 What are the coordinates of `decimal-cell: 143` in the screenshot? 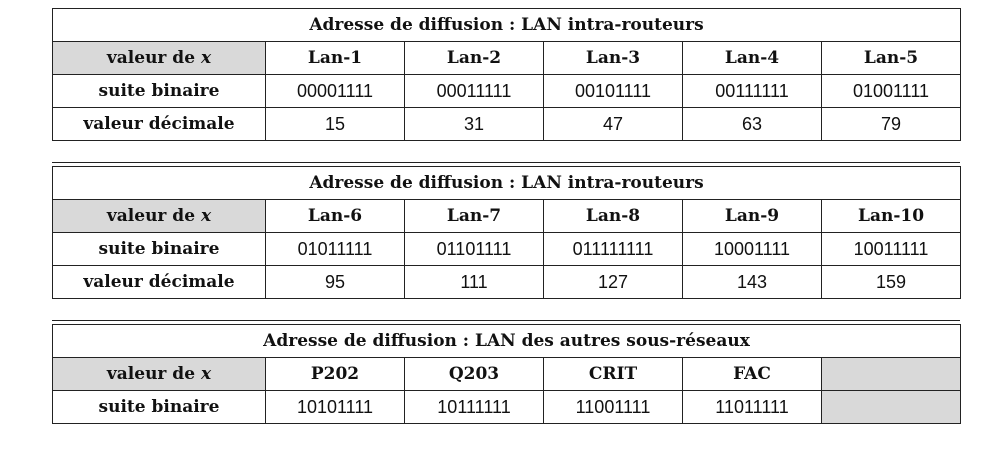 It's located at (752, 282).